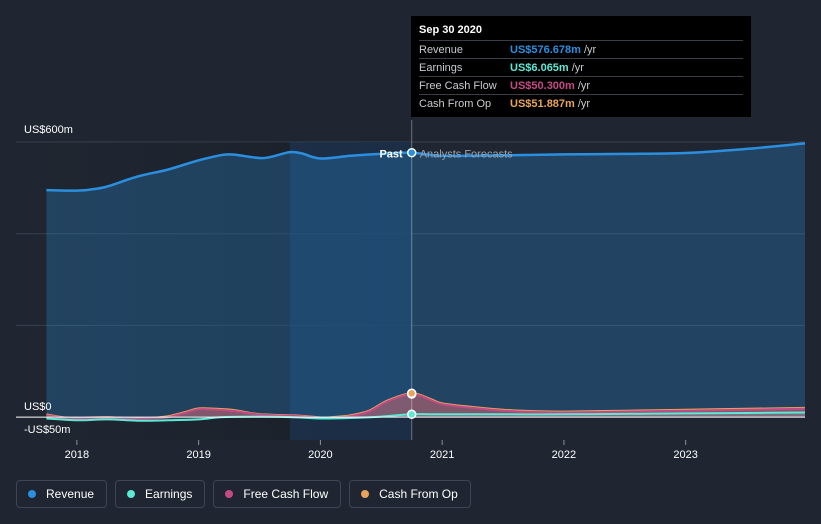  I want to click on tooltip-row-free-cash-flow: Free Cash Flow US$50.300m /yr, so click(581, 85).